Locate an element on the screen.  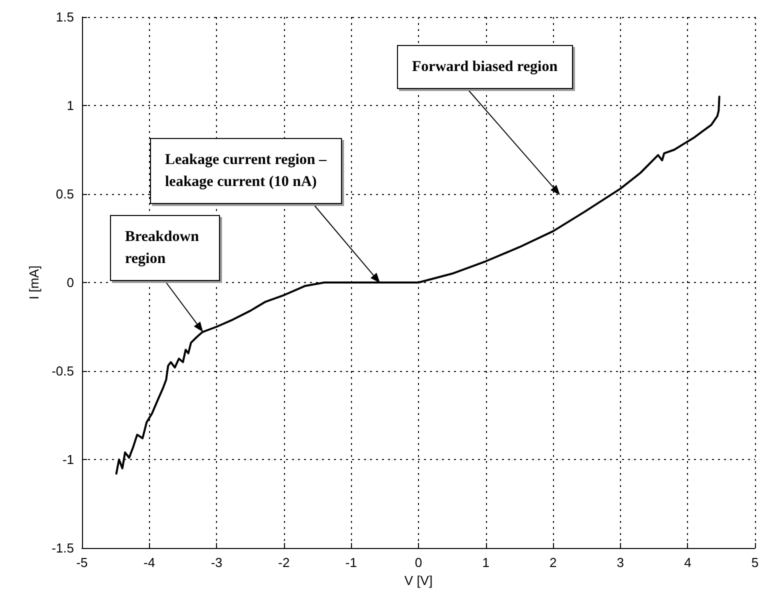
x-tick-label: 3 is located at coordinates (620, 562).